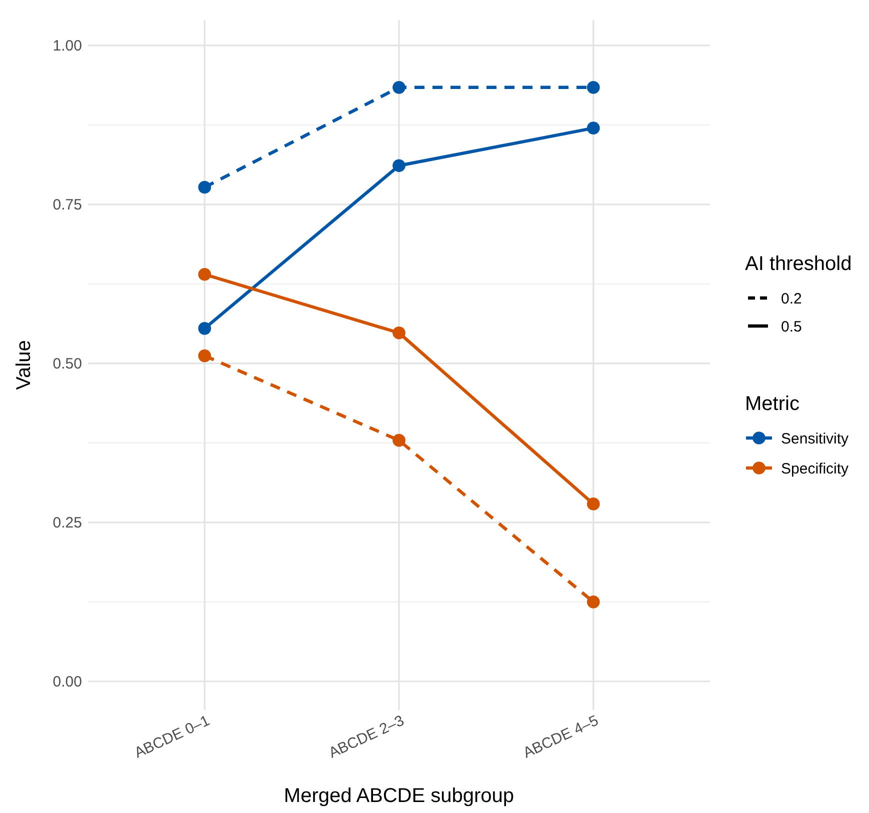  What do you see at coordinates (815, 469) in the screenshot?
I see `legend-label: Specificity` at bounding box center [815, 469].